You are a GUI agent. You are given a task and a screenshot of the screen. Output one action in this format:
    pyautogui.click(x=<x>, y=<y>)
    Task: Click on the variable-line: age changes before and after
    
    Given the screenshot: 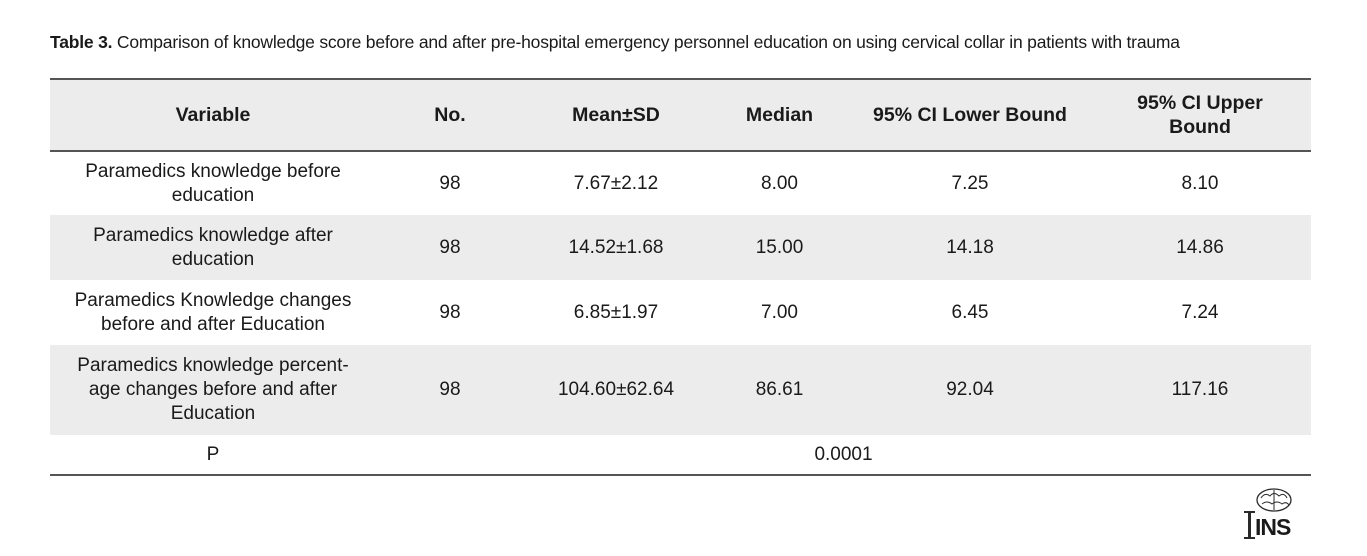 What is the action you would take?
    pyautogui.click(x=213, y=389)
    